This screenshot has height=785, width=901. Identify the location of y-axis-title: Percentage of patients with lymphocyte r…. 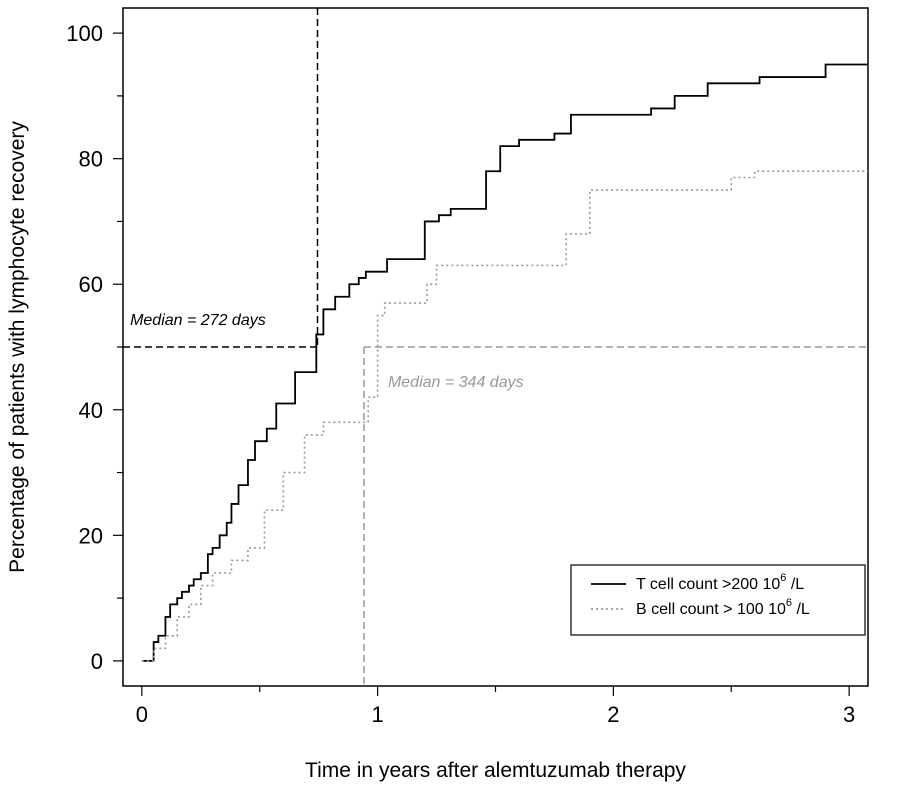
(17, 347).